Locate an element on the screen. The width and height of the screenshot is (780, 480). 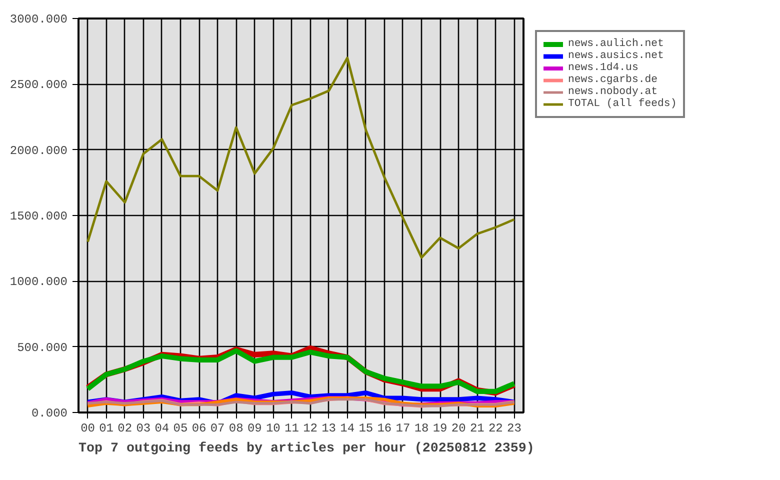
x-tick-label: 05 is located at coordinates (180, 429).